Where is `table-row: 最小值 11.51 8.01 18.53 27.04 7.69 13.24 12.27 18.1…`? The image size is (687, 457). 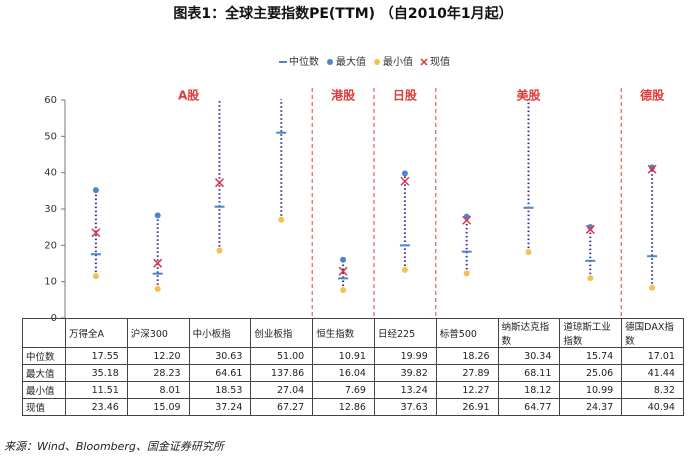 table-row: 最小值 11.51 8.01 18.53 27.04 7.69 13.24 12.27 18.1… is located at coordinates (353, 390).